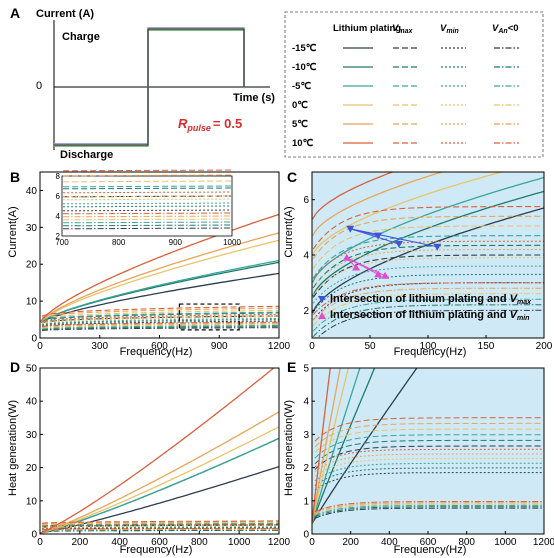 The width and height of the screenshot is (554, 558). I want to click on panel-e-xlabel: Frequency(Hz), so click(430, 550).